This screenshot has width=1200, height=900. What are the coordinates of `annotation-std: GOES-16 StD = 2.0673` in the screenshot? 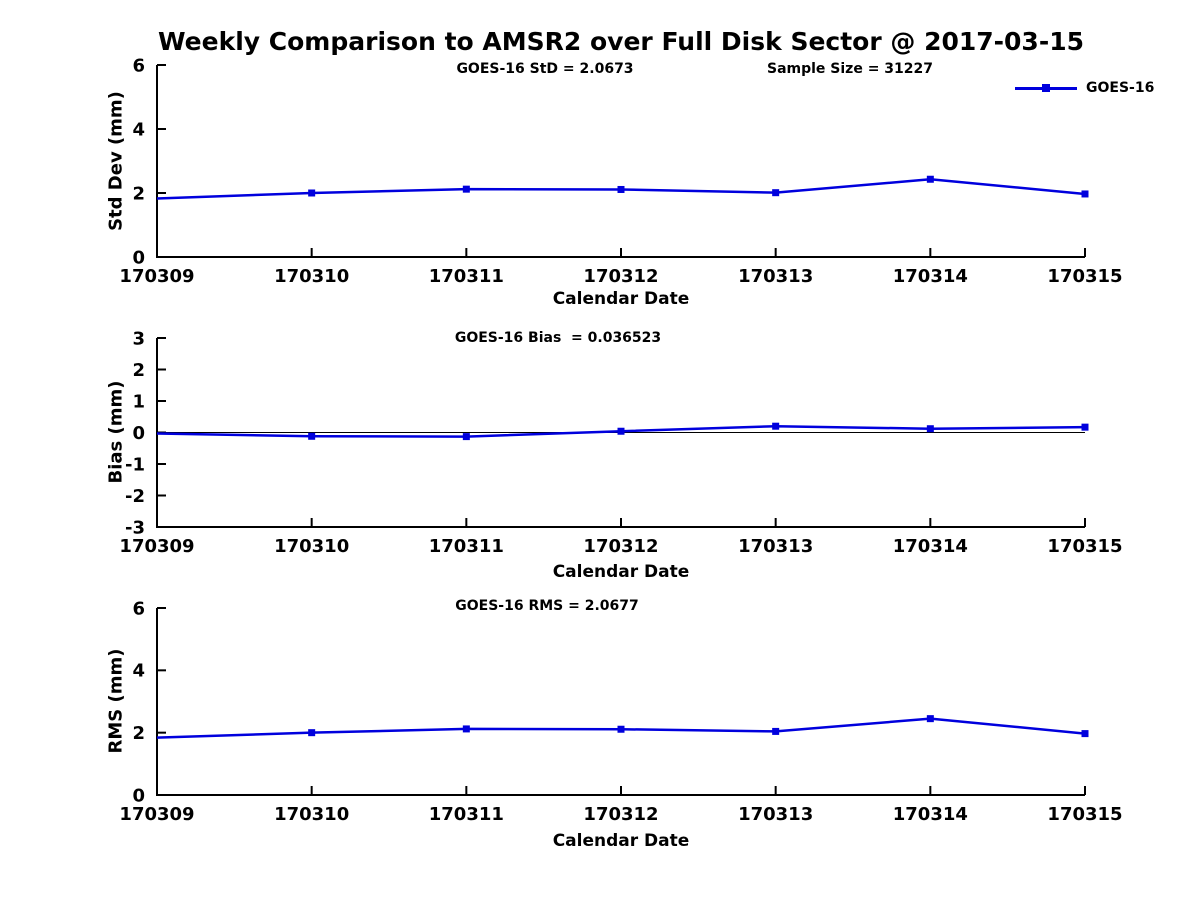 It's located at (545, 69).